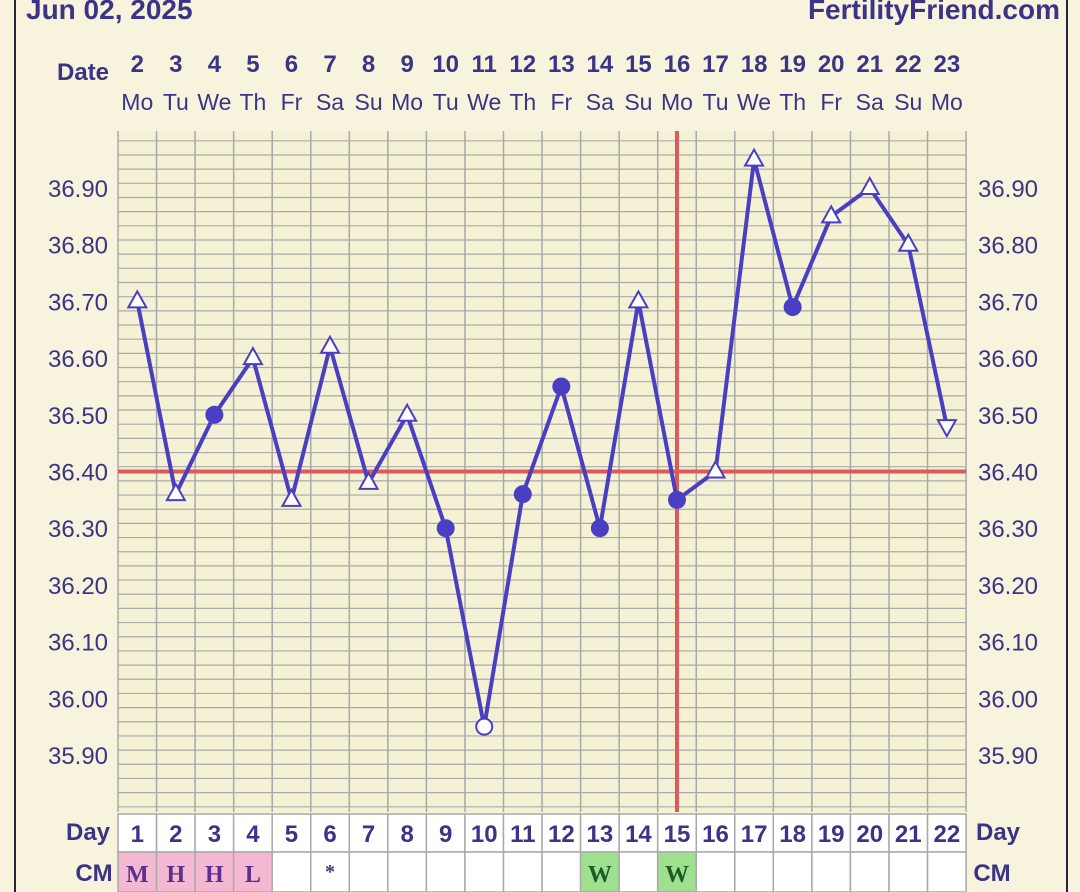 Image resolution: width=1080 pixels, height=892 pixels. Describe the element at coordinates (933, 12) in the screenshot. I see `site-name: FertilityFriend.com` at that location.